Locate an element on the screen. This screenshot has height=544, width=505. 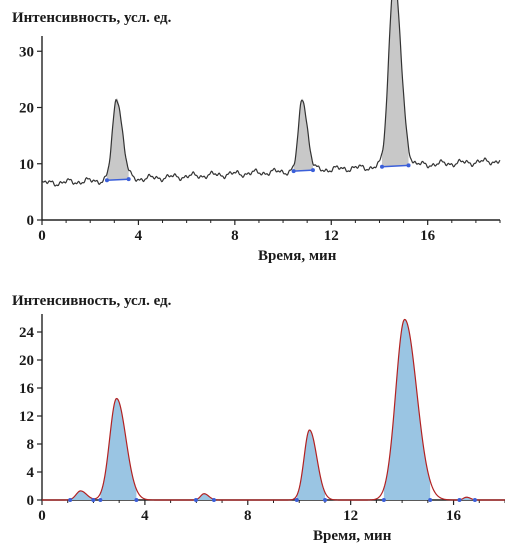
peak-5-area is located at coordinates (407, 409).